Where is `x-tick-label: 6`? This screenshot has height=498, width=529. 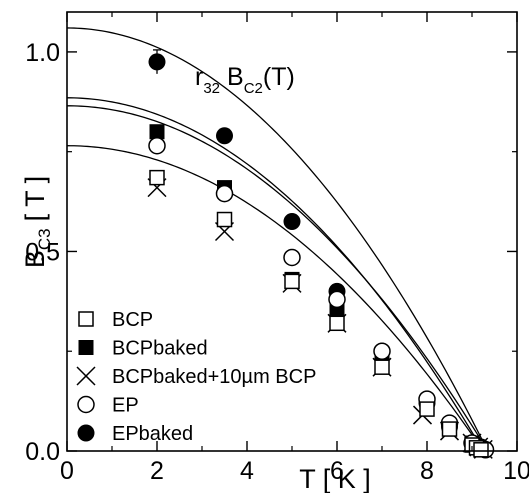
x-tick-label: 6 is located at coordinates (337, 471).